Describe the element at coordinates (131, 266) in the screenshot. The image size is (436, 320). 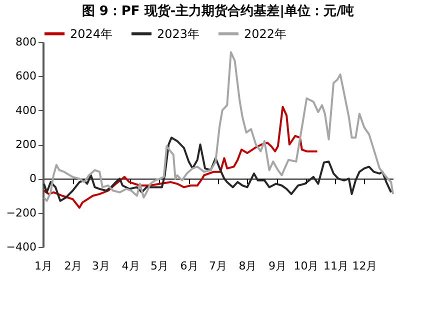
I see `x-tick-label: 4月` at that location.